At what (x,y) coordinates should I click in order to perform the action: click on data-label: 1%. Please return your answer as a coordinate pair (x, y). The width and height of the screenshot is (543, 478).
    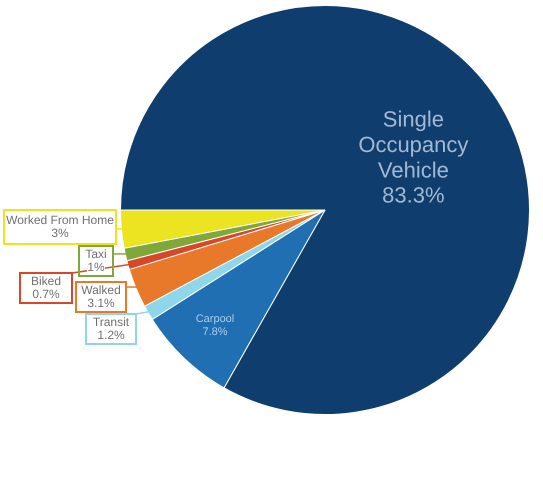
    Looking at the image, I should click on (96, 267).